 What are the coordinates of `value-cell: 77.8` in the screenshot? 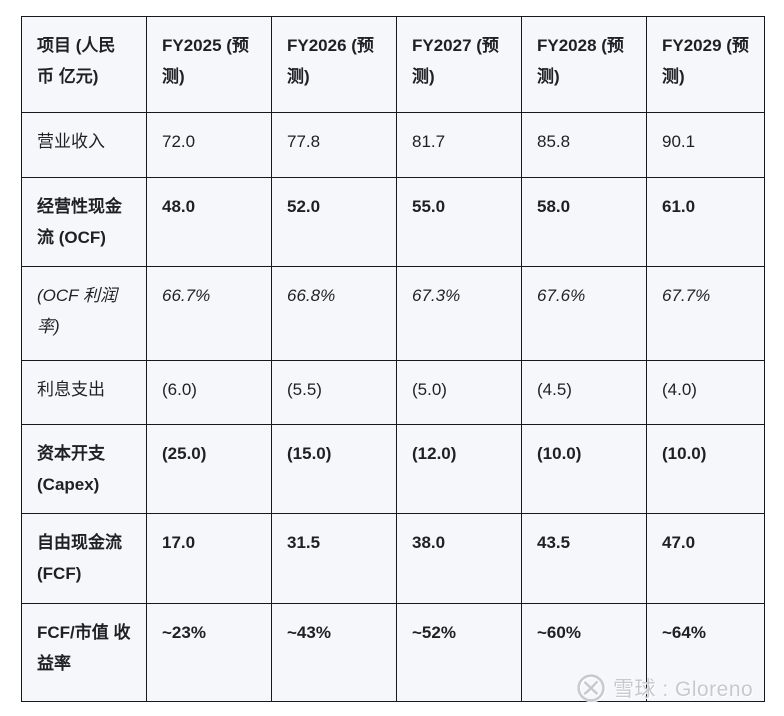 It's located at (334, 145).